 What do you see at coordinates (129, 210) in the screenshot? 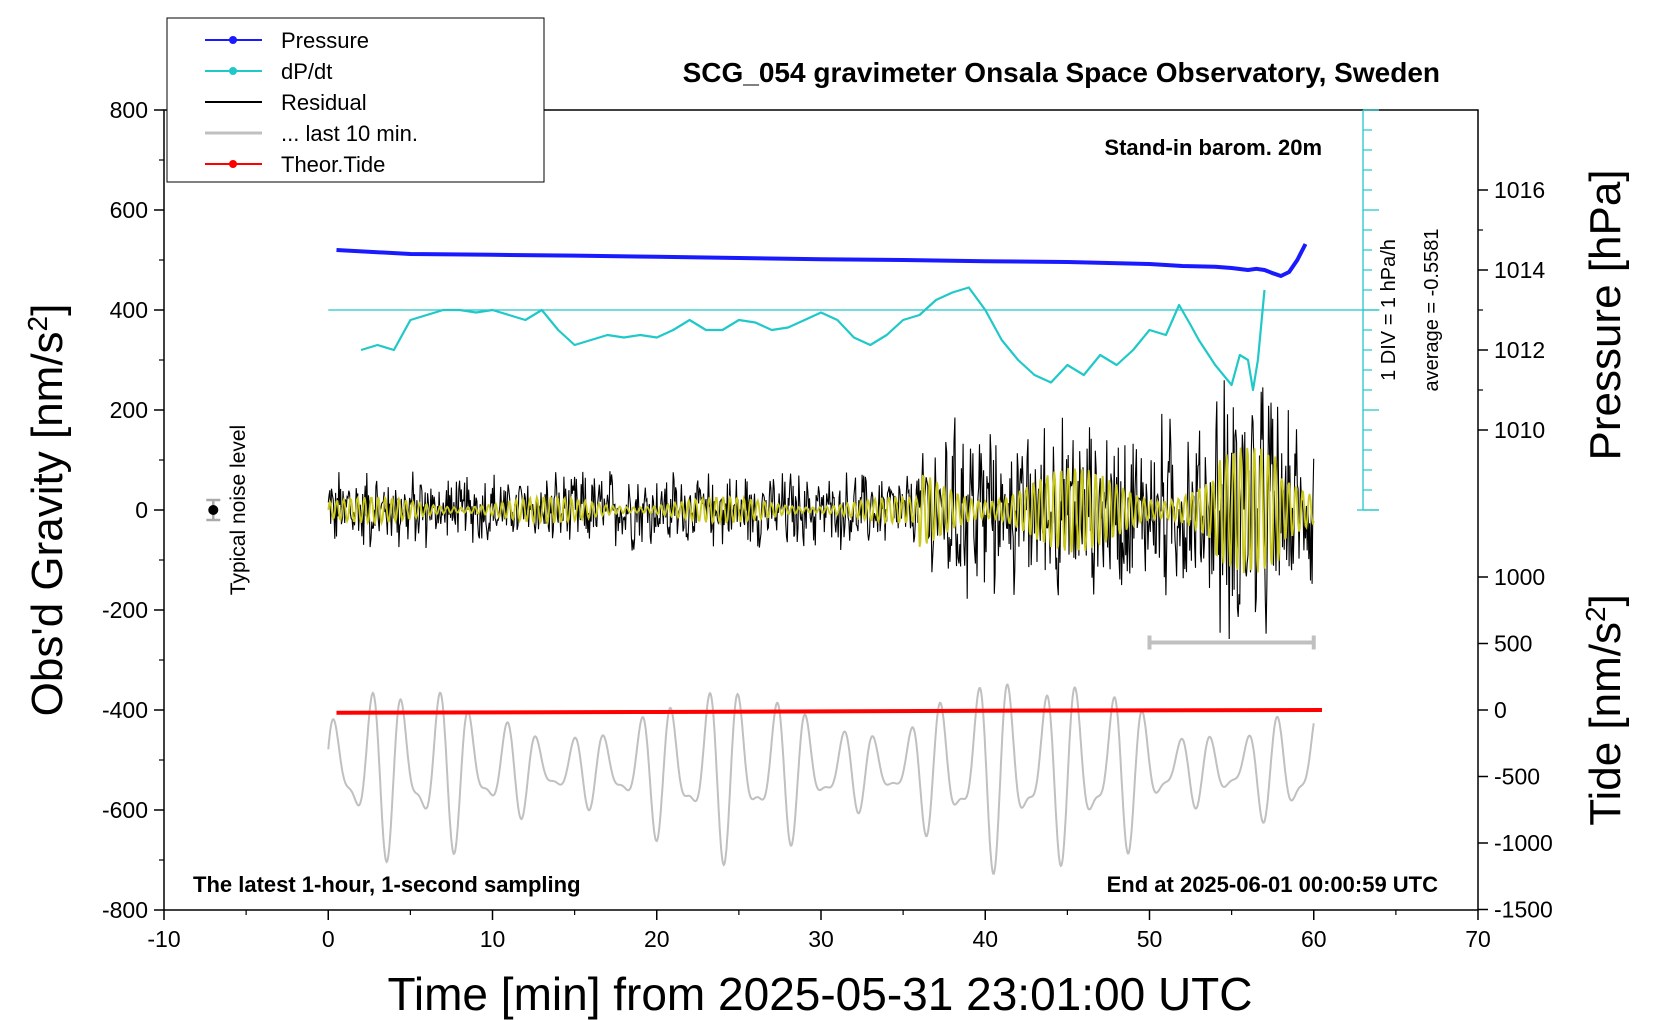
I see `y-tick-label: 600` at bounding box center [129, 210].